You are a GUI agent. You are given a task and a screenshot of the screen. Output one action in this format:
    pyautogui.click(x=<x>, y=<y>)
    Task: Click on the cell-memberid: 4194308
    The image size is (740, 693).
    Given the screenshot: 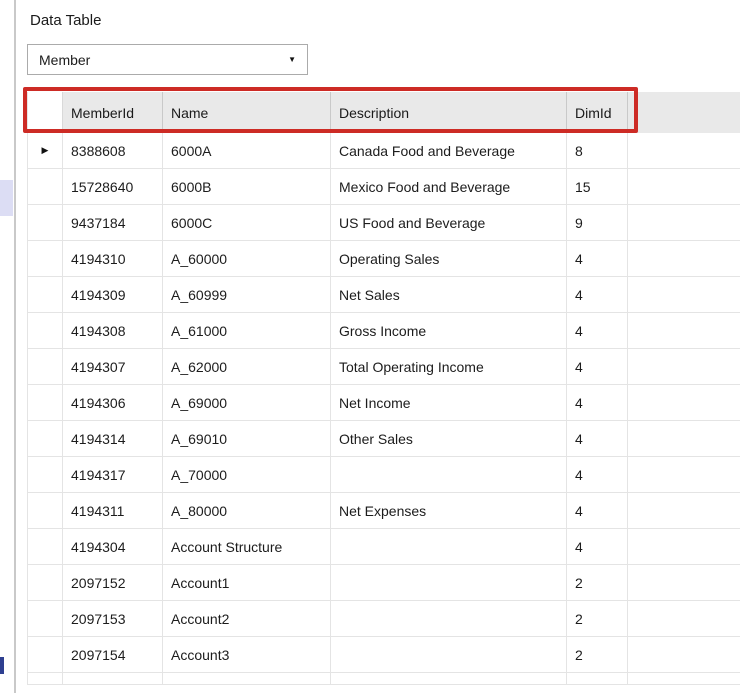 What is the action you would take?
    pyautogui.click(x=113, y=330)
    